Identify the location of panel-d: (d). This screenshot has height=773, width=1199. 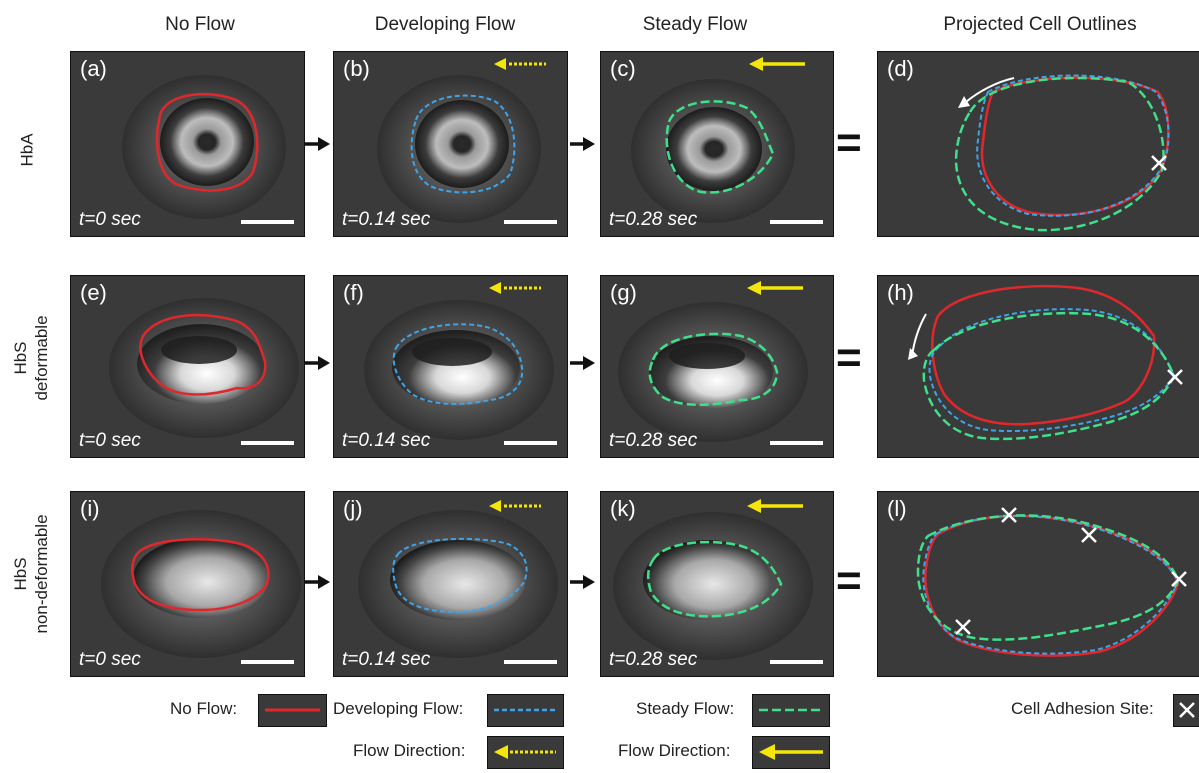
(1038, 144).